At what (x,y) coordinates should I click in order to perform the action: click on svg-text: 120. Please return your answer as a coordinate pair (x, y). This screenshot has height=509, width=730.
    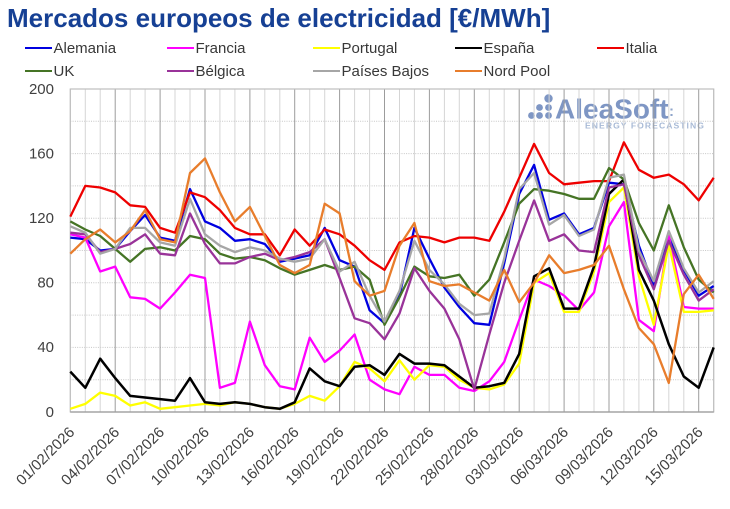
    Looking at the image, I should click on (41, 218).